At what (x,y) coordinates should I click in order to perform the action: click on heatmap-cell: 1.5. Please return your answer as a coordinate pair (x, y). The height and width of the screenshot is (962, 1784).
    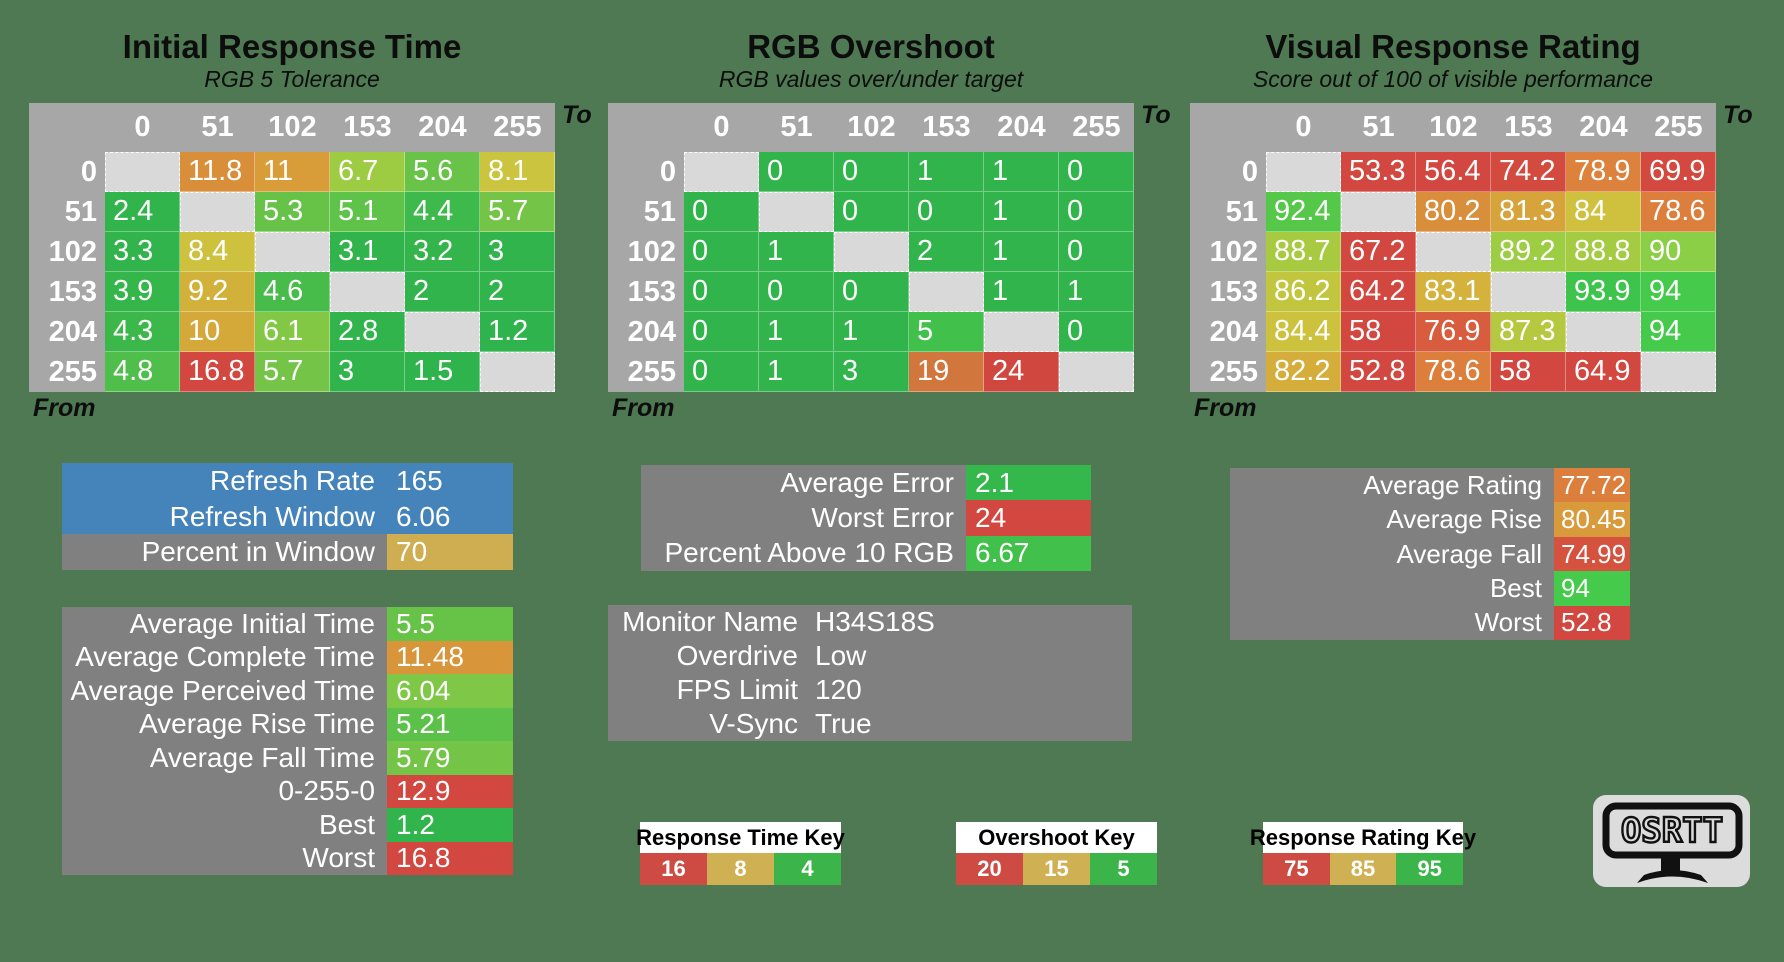
    Looking at the image, I should click on (442, 372).